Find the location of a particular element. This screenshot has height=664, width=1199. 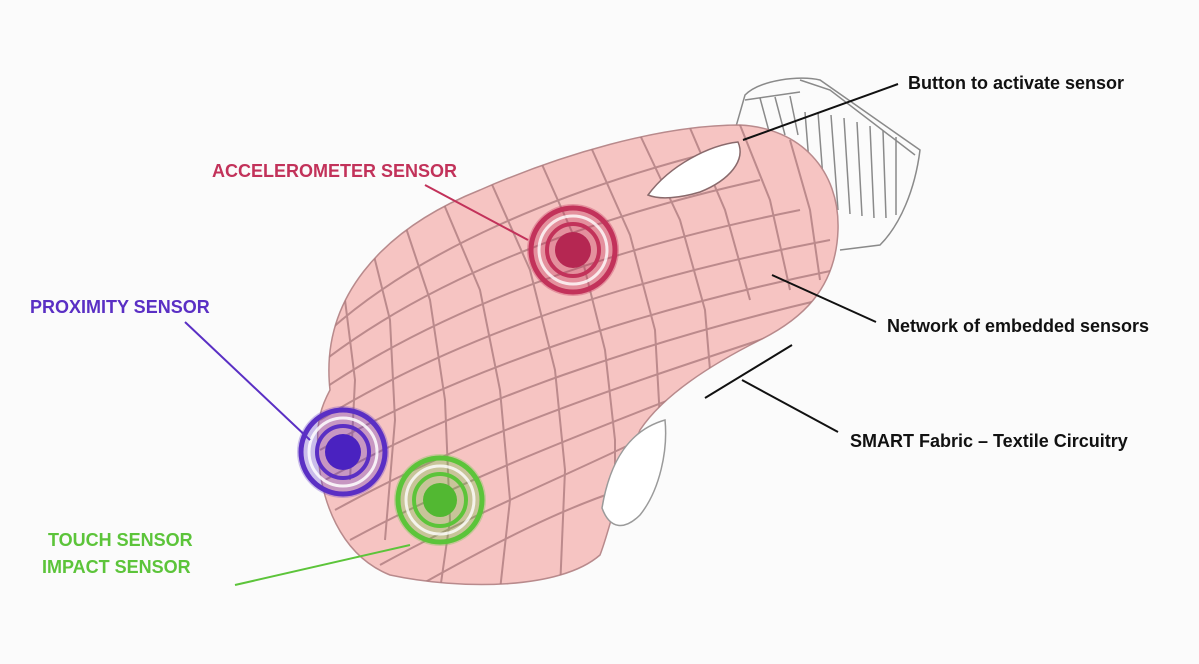

fabric-bracket is located at coordinates (748, 371).